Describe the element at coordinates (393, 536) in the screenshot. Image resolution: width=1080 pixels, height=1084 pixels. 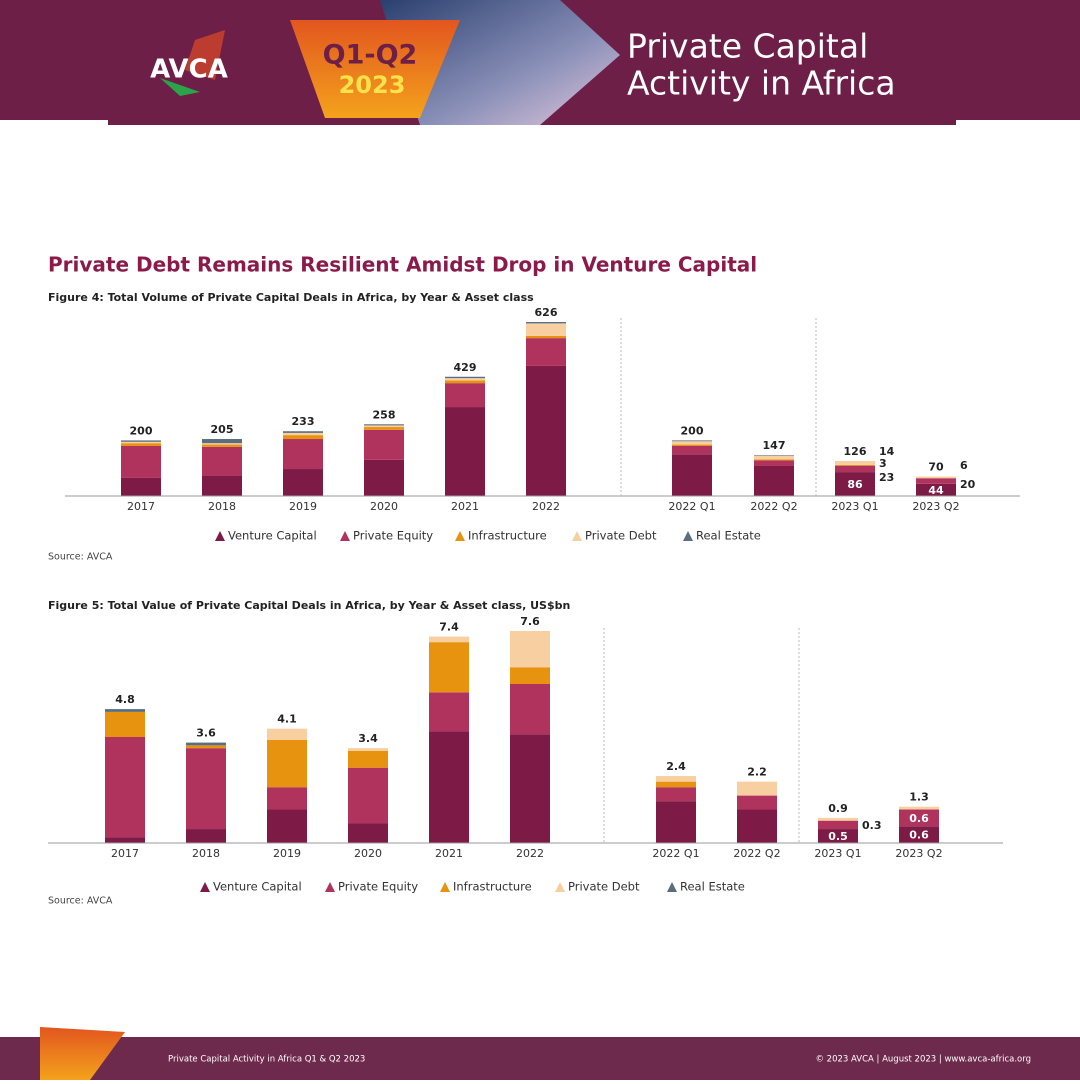
I see `legend-label: Private Equity` at that location.